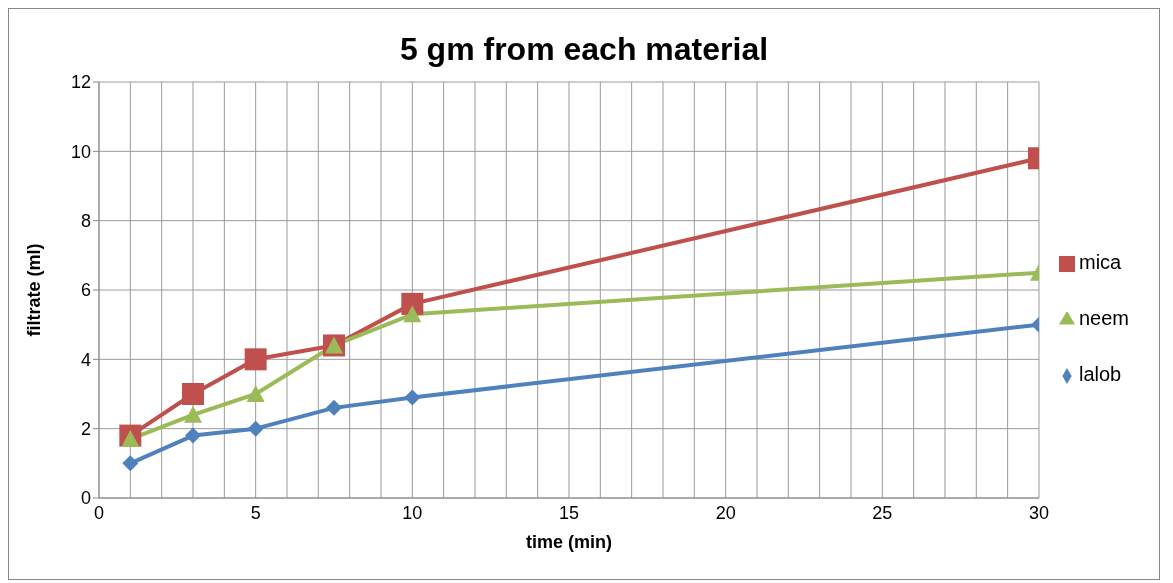  I want to click on y-tick-label: 2, so click(85, 429).